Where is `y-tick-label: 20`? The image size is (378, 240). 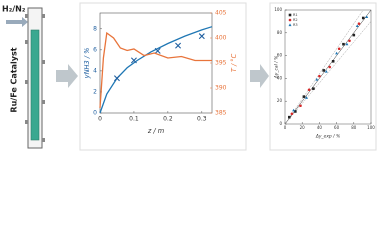 y-tick-label: 20 is located at coordinates (280, 100).